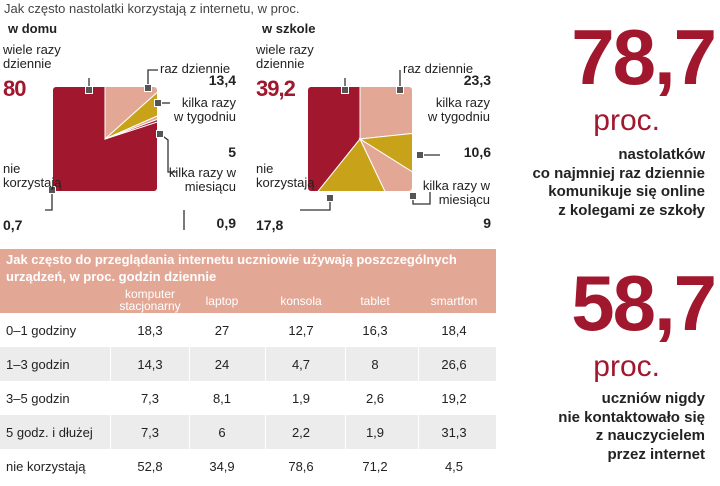 This screenshot has width=720, height=486. What do you see at coordinates (226, 223) in the screenshot?
I see `home-value-month: 0,9` at bounding box center [226, 223].